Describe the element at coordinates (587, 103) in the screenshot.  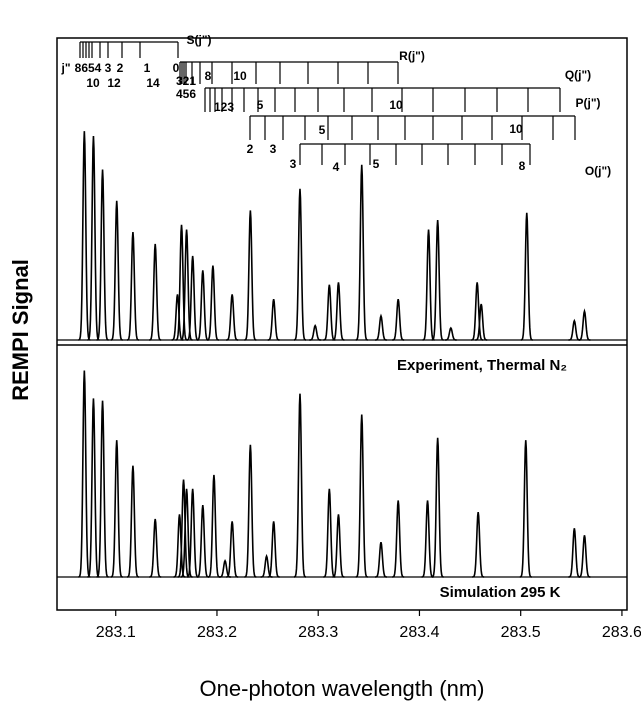
I see `branch-label: P(j")` at that location.